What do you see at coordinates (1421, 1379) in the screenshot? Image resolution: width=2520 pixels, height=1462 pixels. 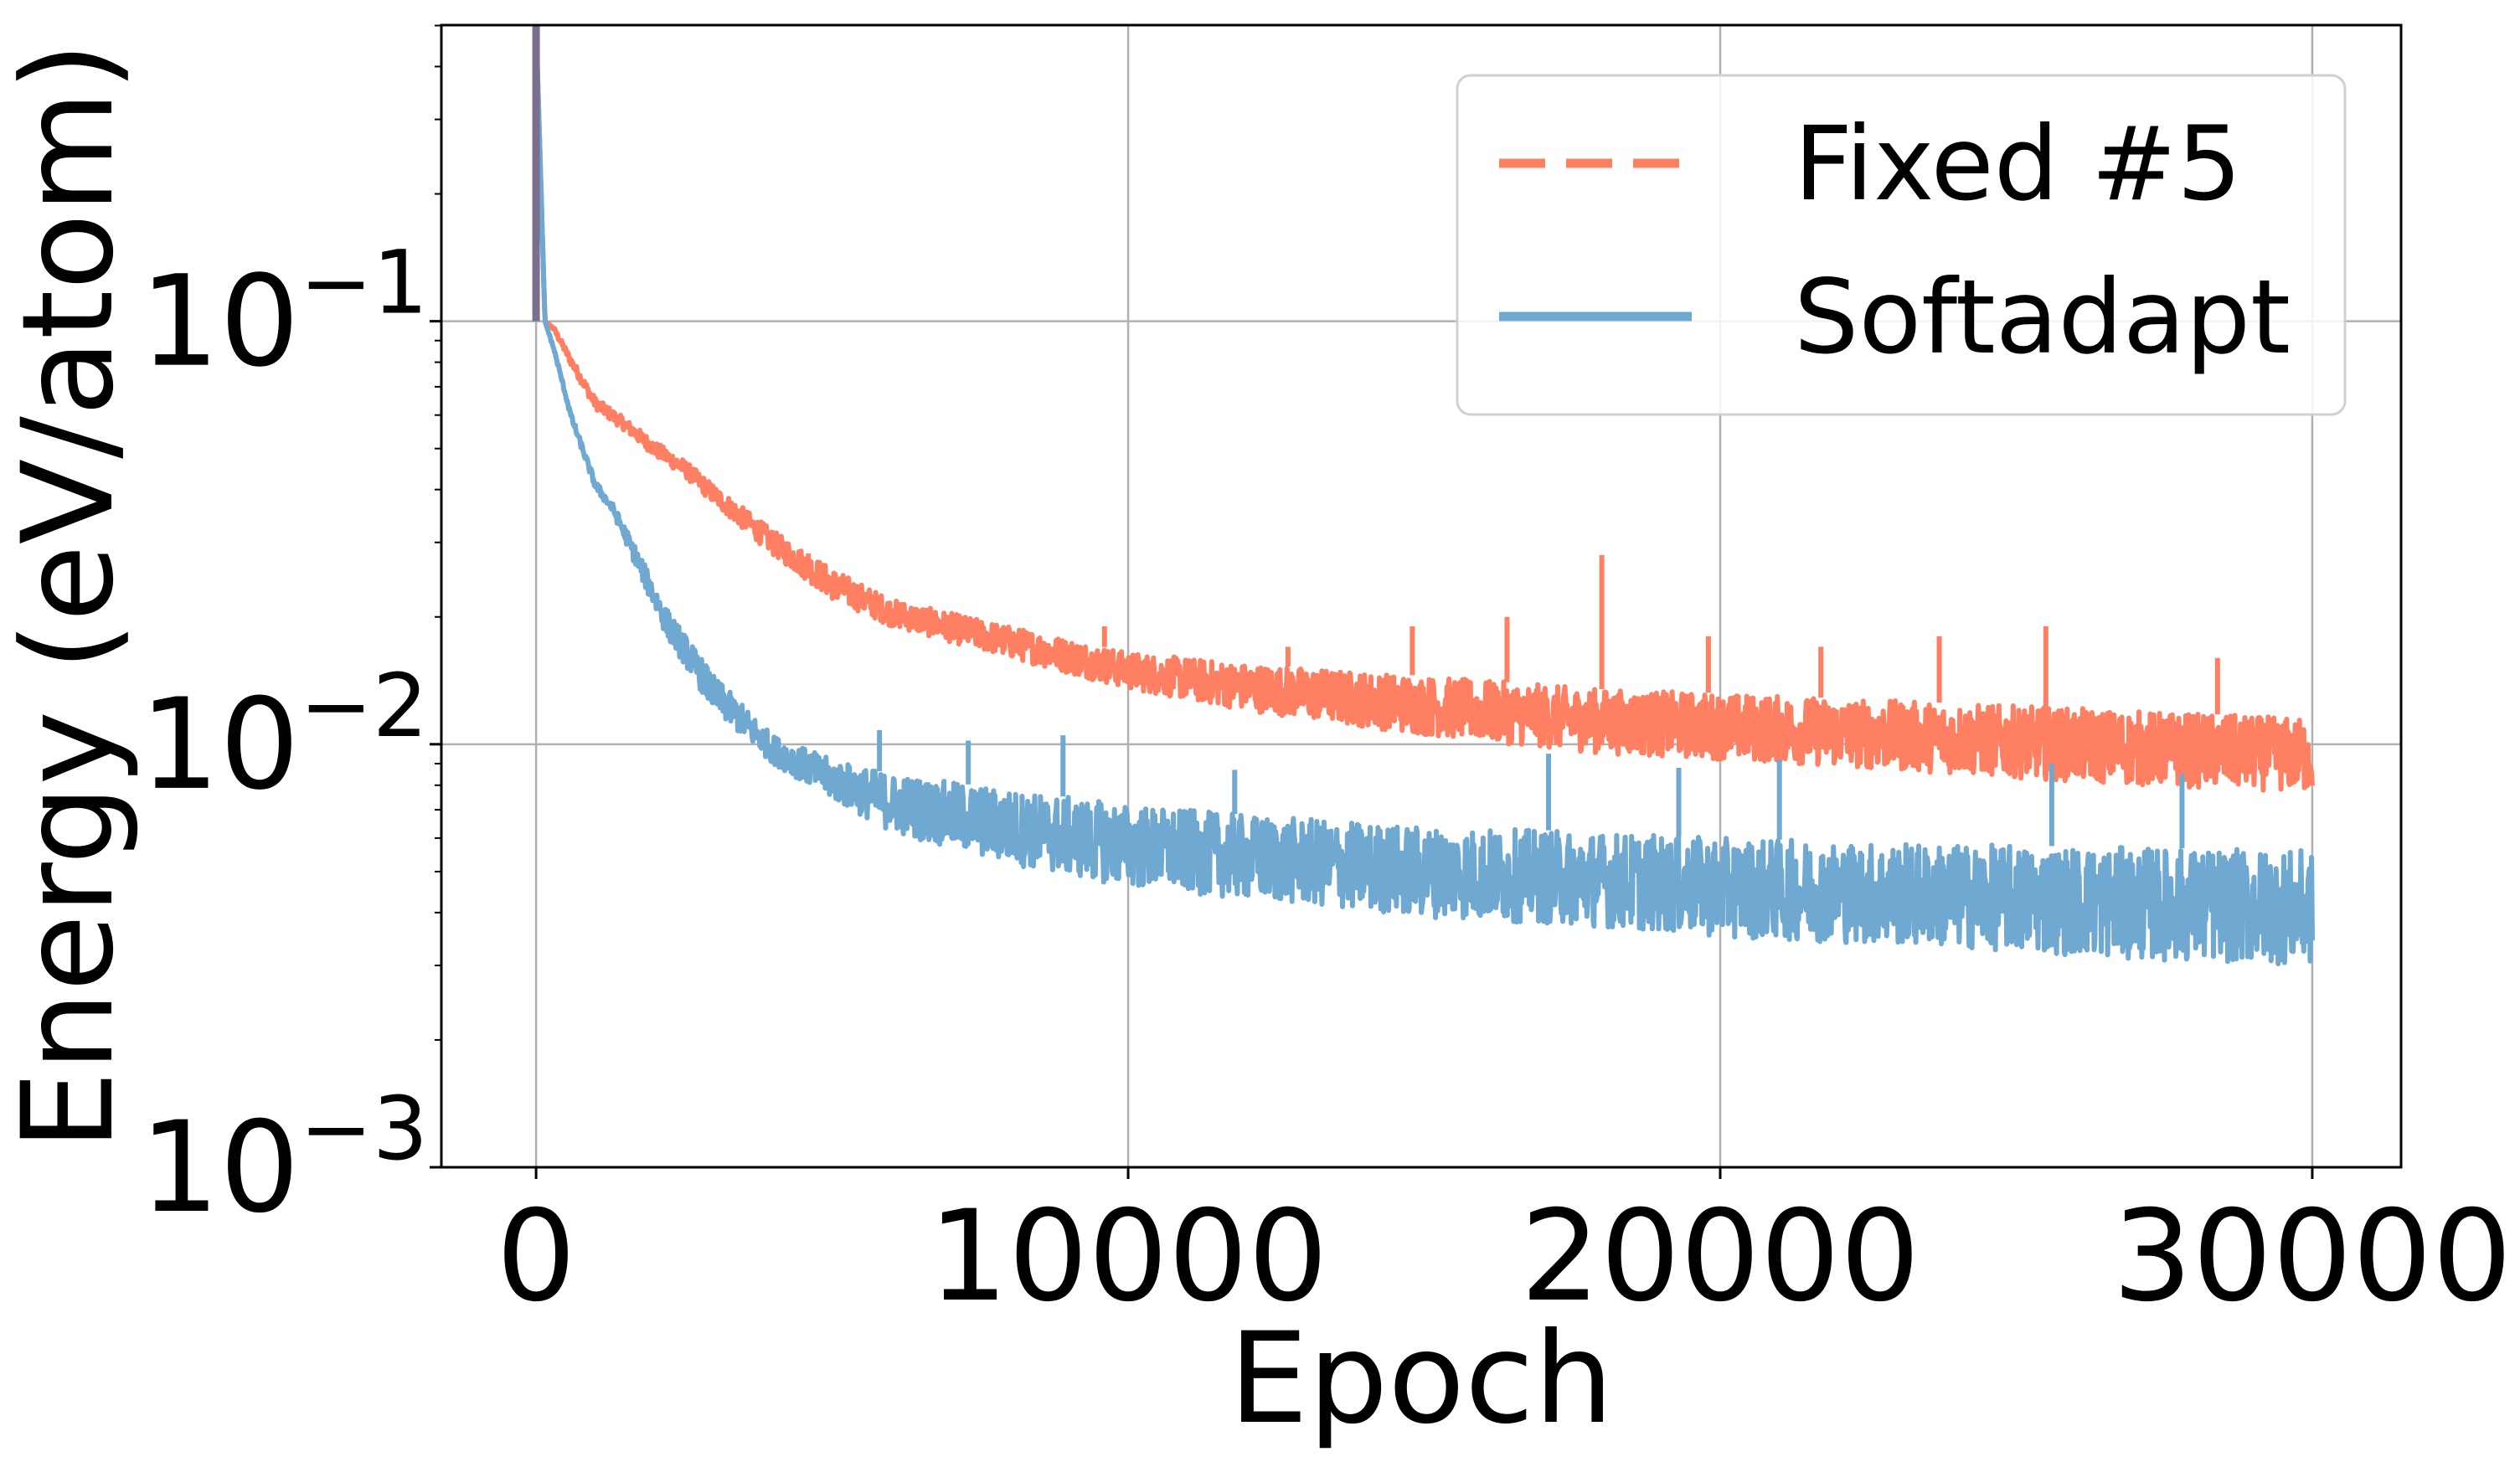 I see `x-axis-label: Epoch` at bounding box center [1421, 1379].